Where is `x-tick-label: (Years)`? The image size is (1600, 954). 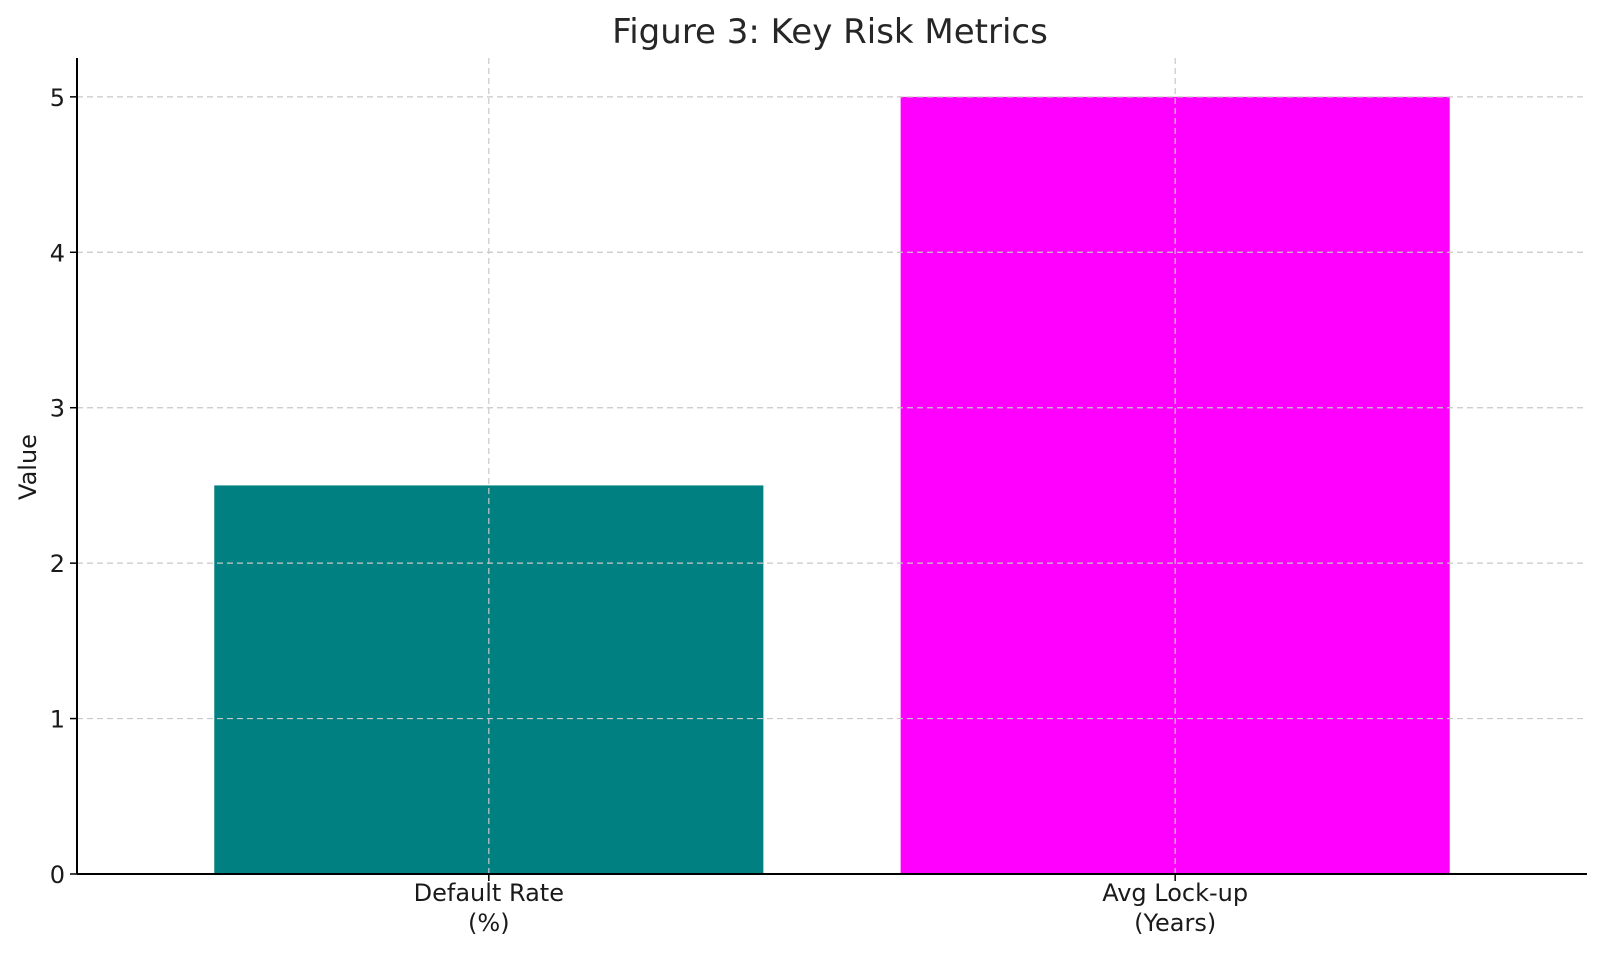 x-tick-label: (Years) is located at coordinates (1175, 923).